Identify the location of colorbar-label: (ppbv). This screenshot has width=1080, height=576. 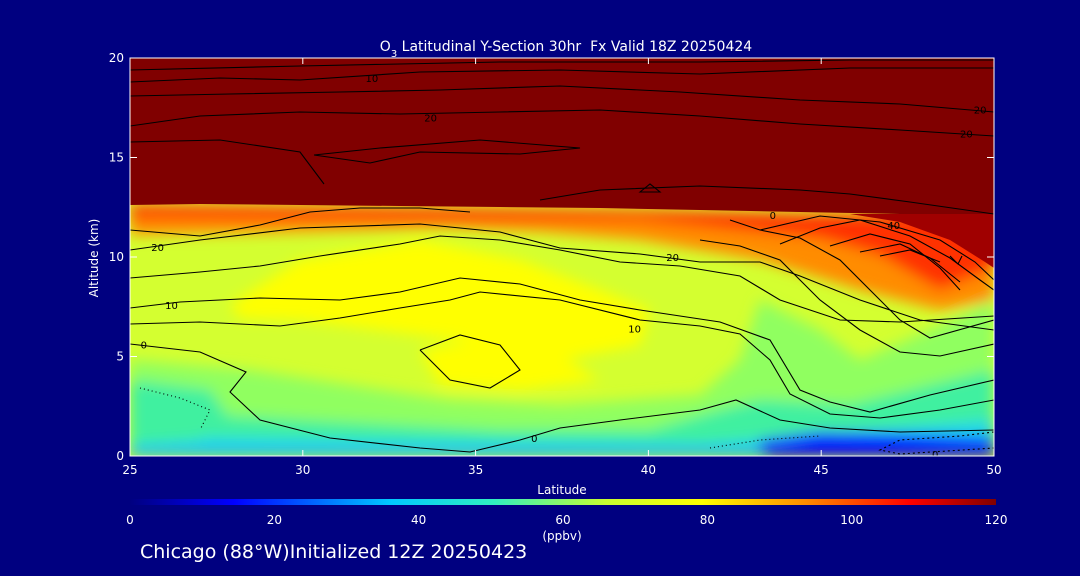
(561, 536).